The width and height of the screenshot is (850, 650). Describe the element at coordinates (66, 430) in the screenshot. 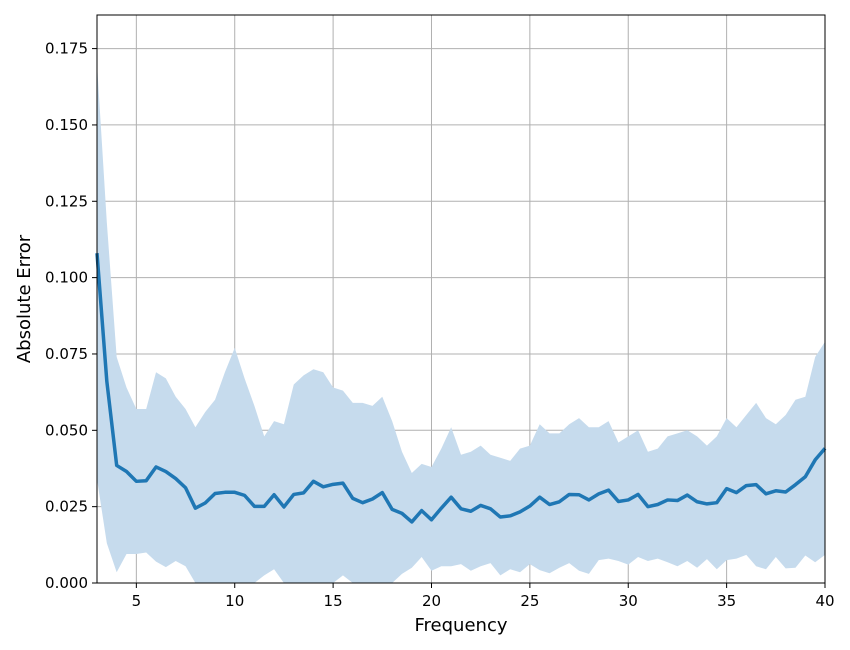

I see `y-tick-label: 0.050` at that location.